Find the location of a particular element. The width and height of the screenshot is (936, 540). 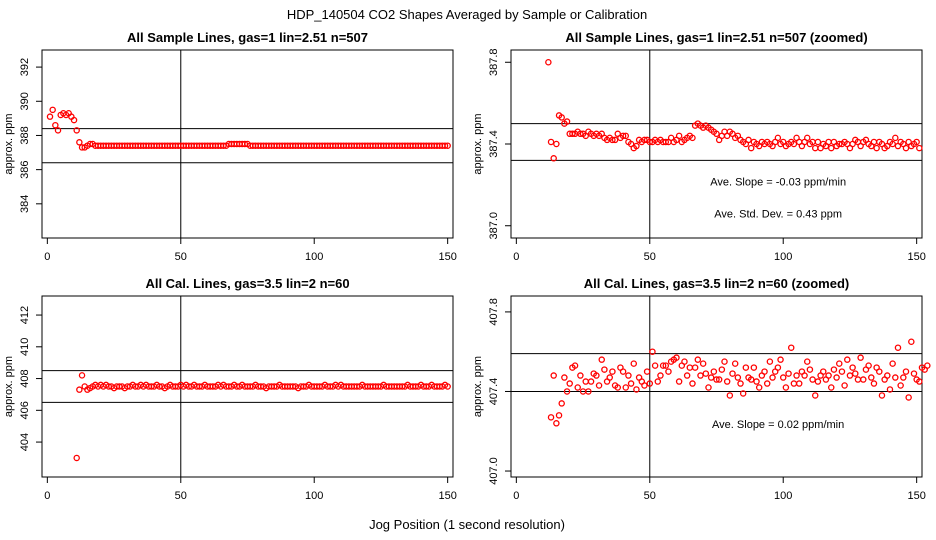

plot-frame is located at coordinates (247, 386).